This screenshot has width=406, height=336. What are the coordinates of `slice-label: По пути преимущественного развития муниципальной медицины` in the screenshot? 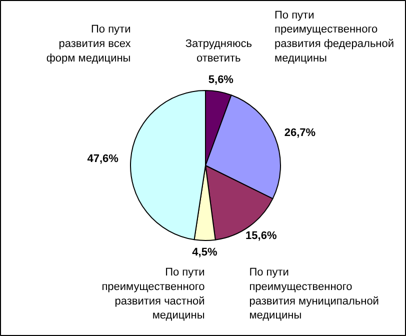 It's located at (314, 294).